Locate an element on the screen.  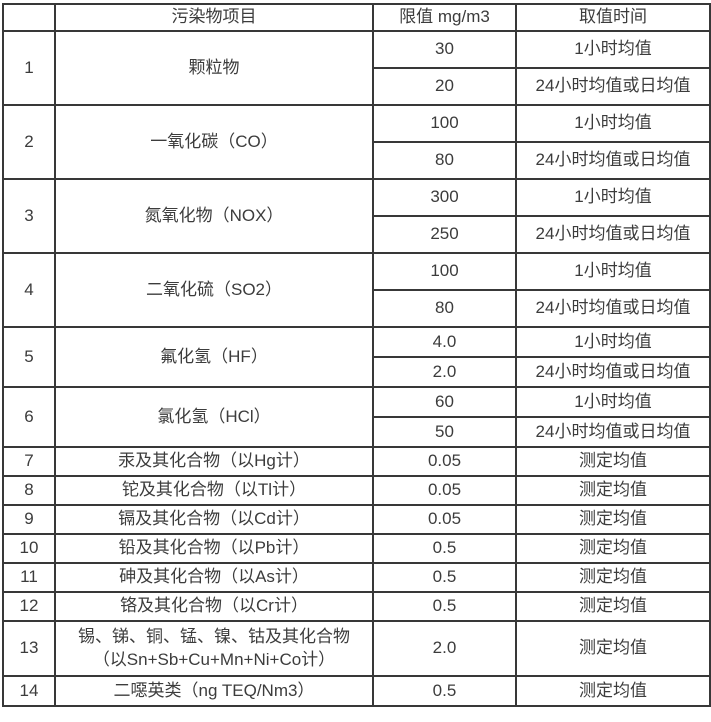
pollutant-name-cell: 氟化氢（HF） is located at coordinates (214, 357).